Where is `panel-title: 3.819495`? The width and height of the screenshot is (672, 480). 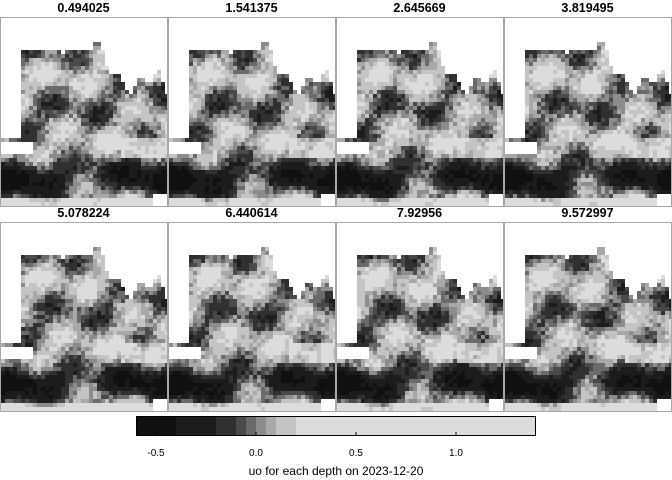 panel-title: 3.819495 is located at coordinates (587, 8).